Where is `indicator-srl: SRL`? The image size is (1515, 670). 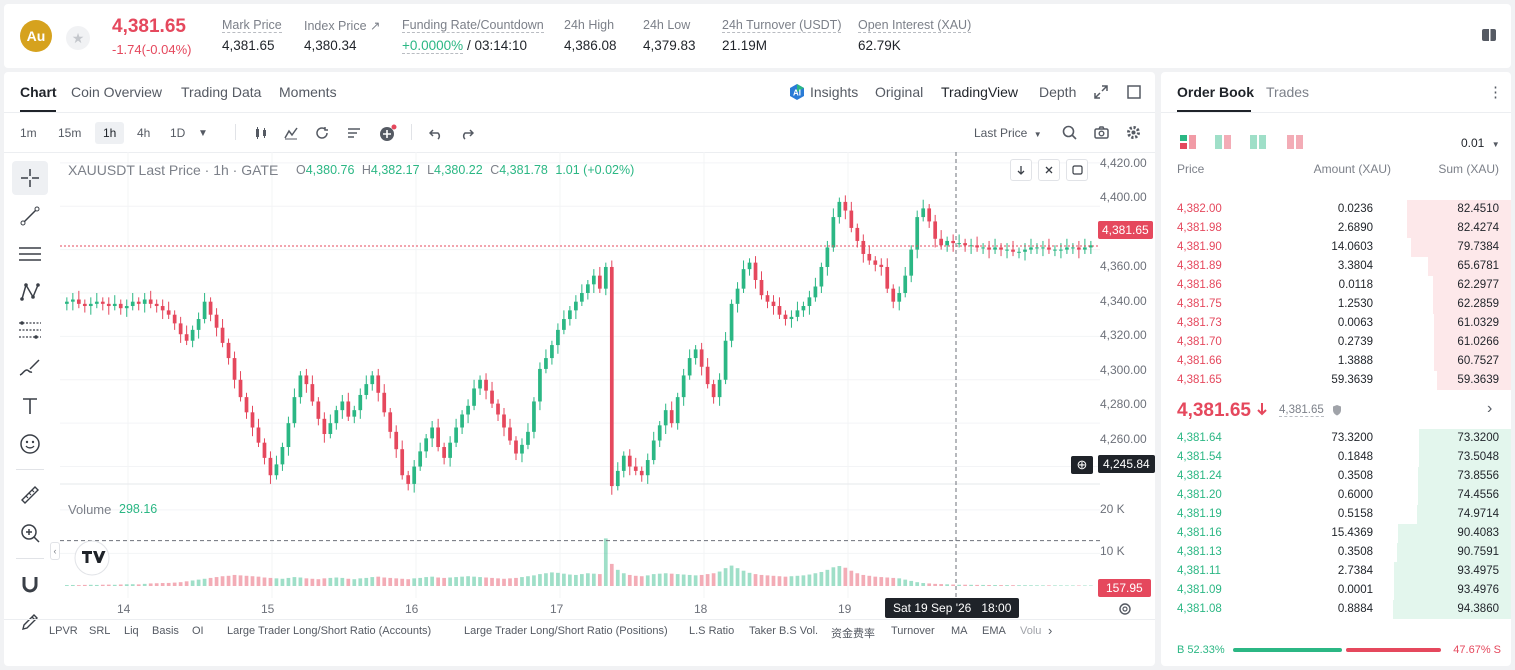 indicator-srl: SRL is located at coordinates (100, 631).